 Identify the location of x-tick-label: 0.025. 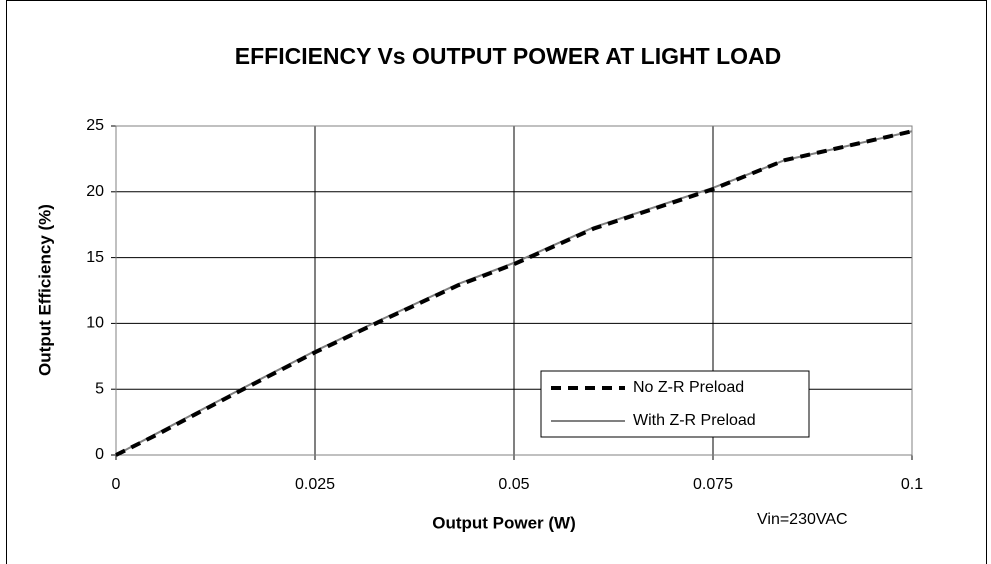
(315, 484).